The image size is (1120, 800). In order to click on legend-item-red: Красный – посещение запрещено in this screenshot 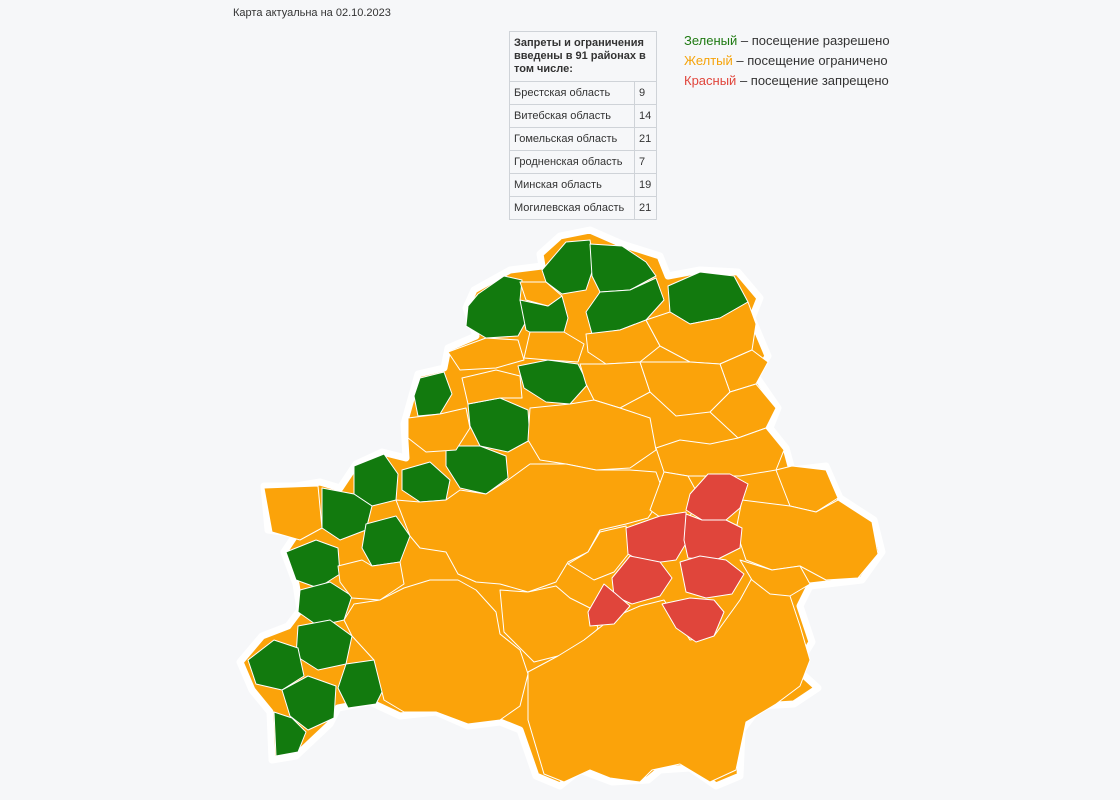, I will do `click(787, 81)`.